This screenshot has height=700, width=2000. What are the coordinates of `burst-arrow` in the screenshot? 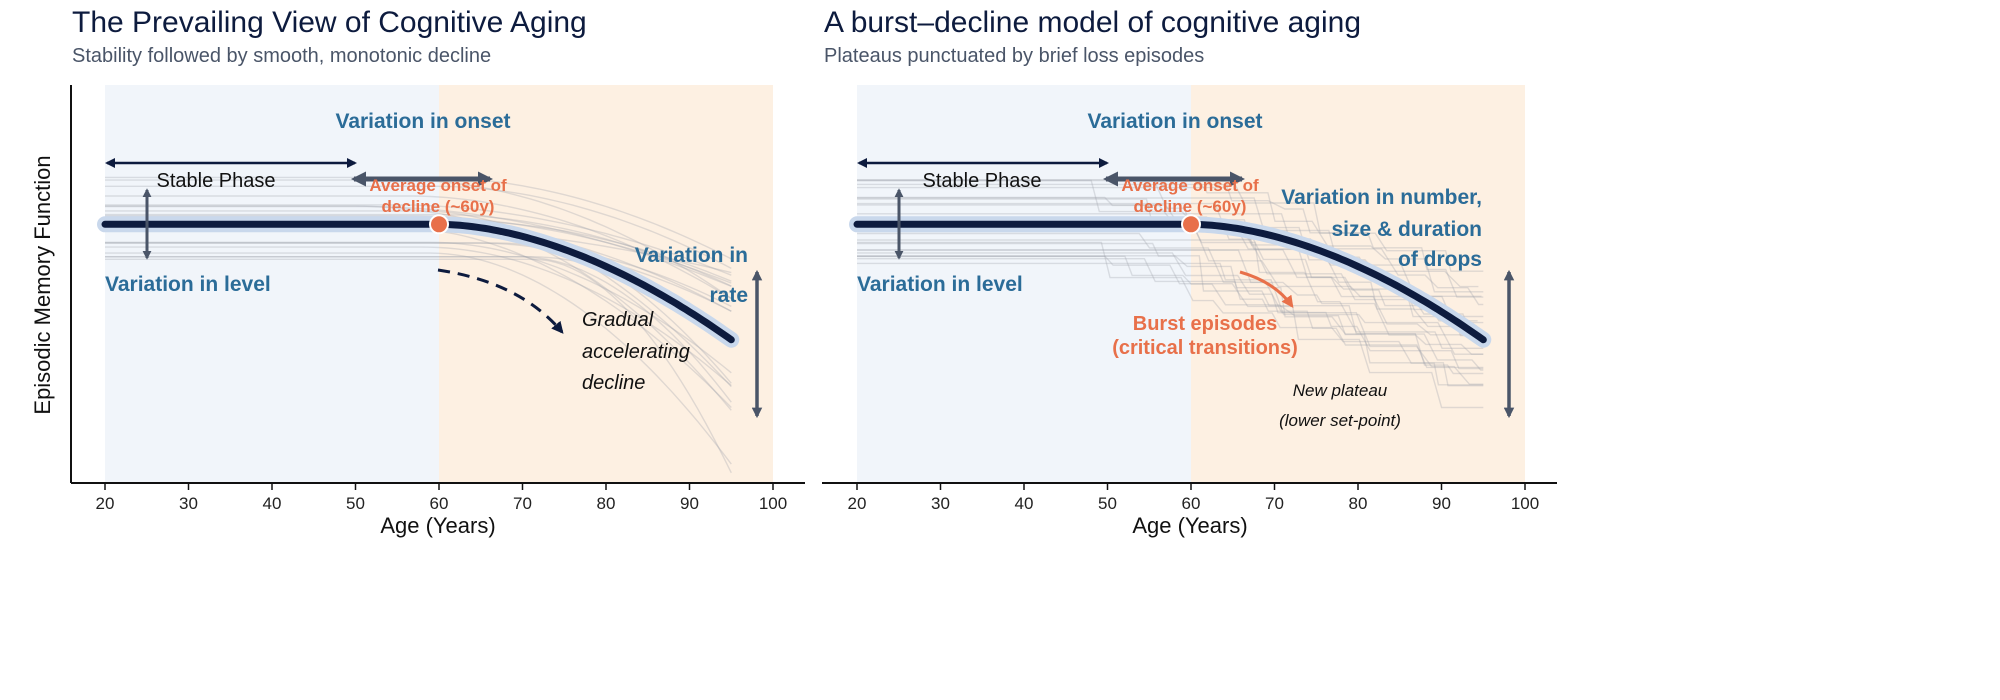 It's located at (1266, 289).